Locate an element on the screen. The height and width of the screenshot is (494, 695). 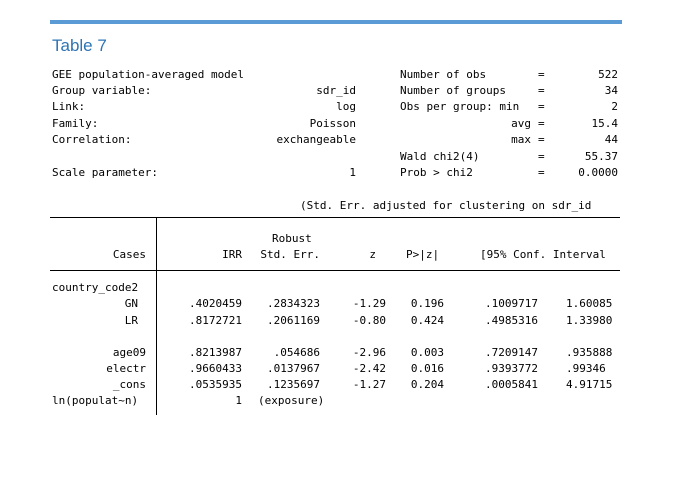
ci-high-value: 4.91715 is located at coordinates (589, 384).